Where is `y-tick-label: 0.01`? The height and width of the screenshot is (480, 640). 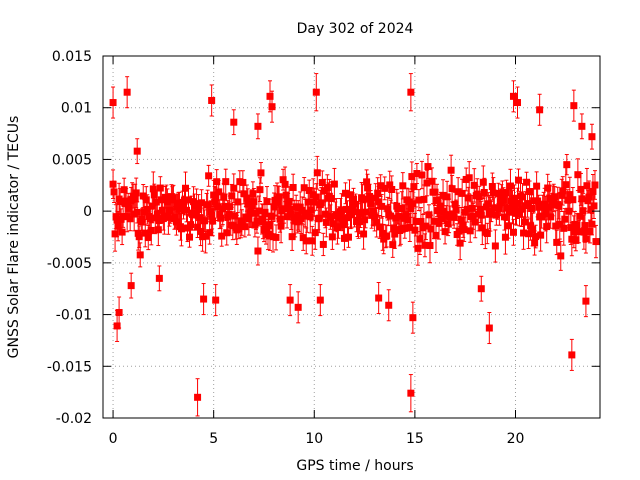 y-tick-label: 0.01 is located at coordinates (76, 109).